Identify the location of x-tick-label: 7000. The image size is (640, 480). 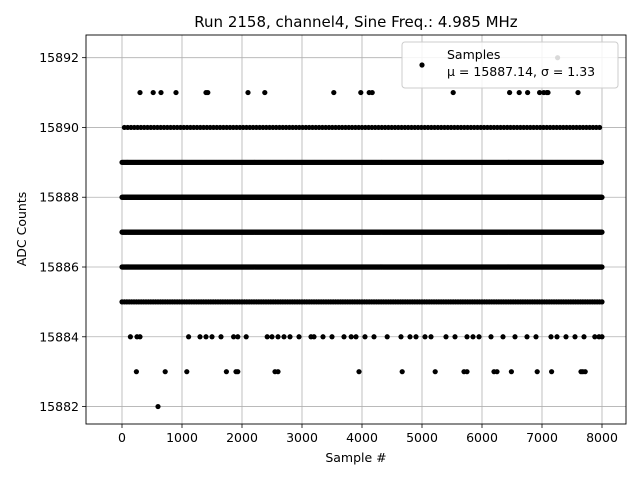
(542, 437).